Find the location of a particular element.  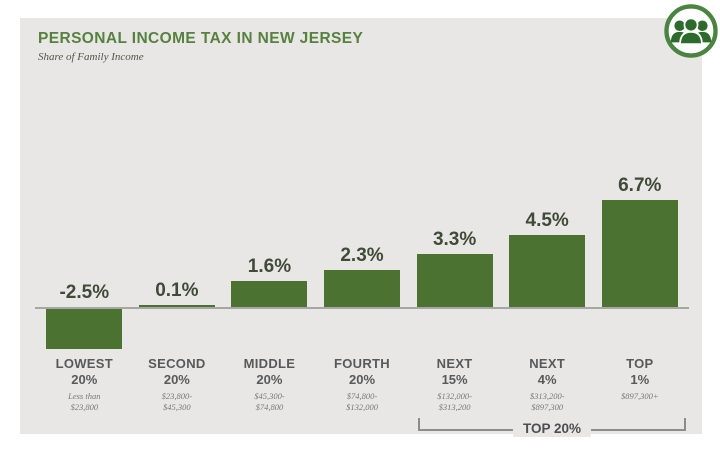

bar-value-label: 4.5% is located at coordinates (547, 220).